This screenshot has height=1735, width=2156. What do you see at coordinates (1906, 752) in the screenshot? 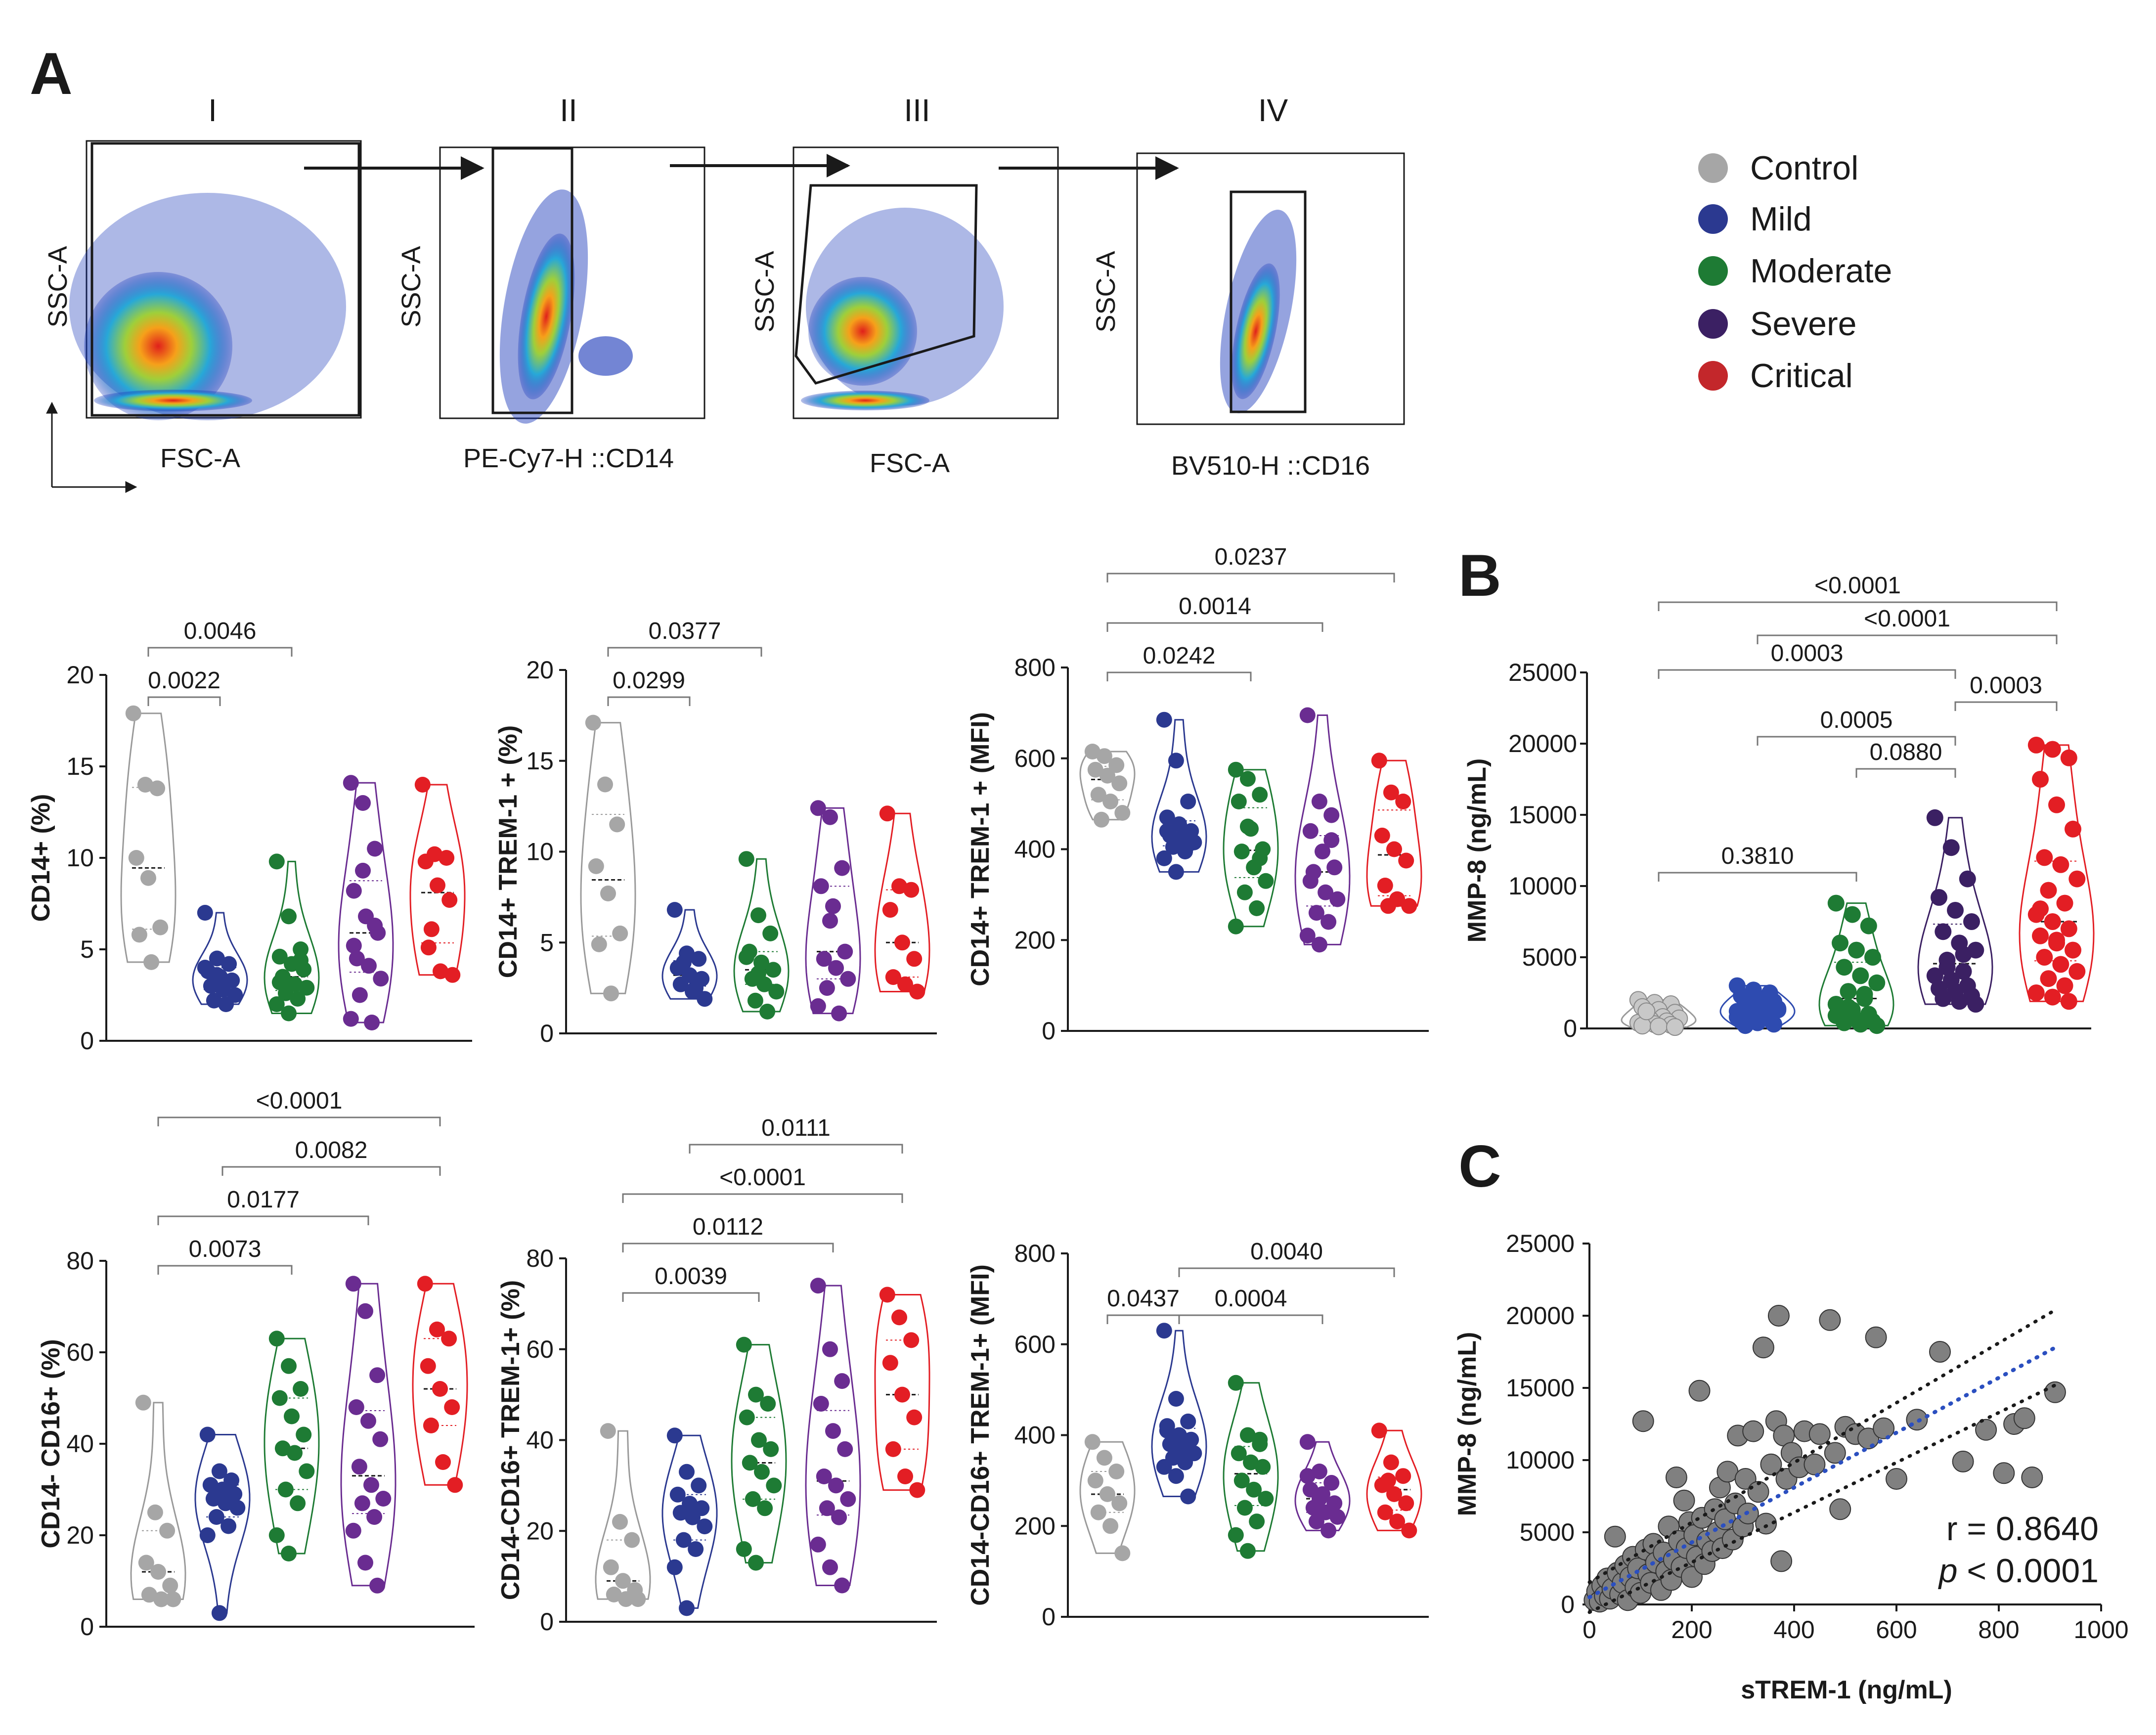
I see `mmp8-pvalue: 0.0880` at bounding box center [1906, 752].